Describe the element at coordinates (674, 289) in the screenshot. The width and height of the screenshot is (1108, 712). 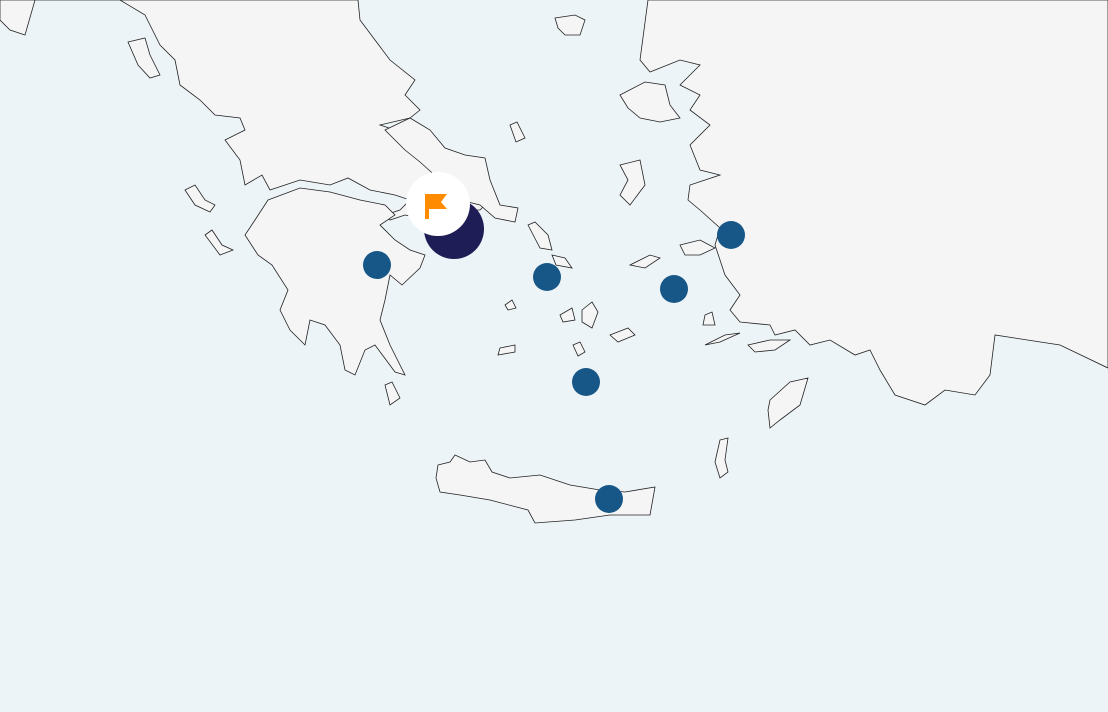
I see `marker-cyclades-east` at that location.